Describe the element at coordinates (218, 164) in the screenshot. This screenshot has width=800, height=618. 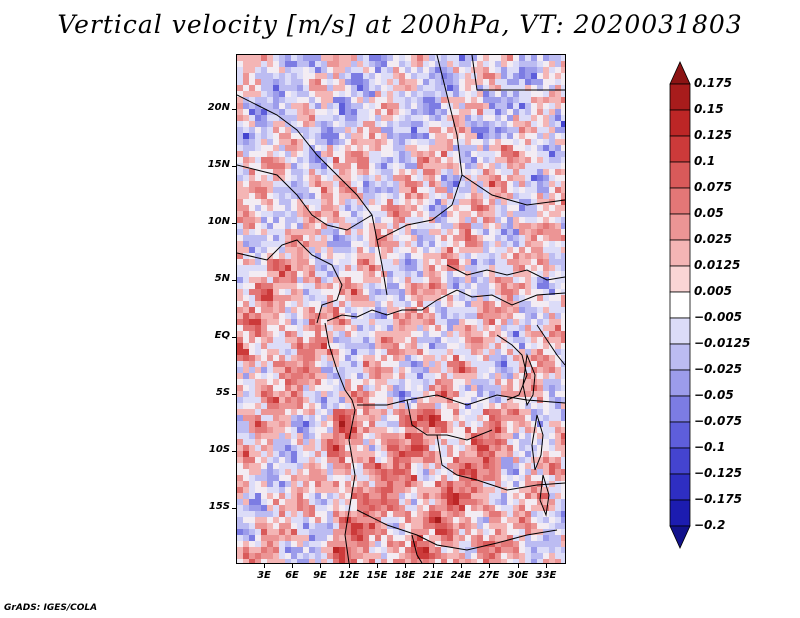
I see `lat-tick-label: 15N` at that location.